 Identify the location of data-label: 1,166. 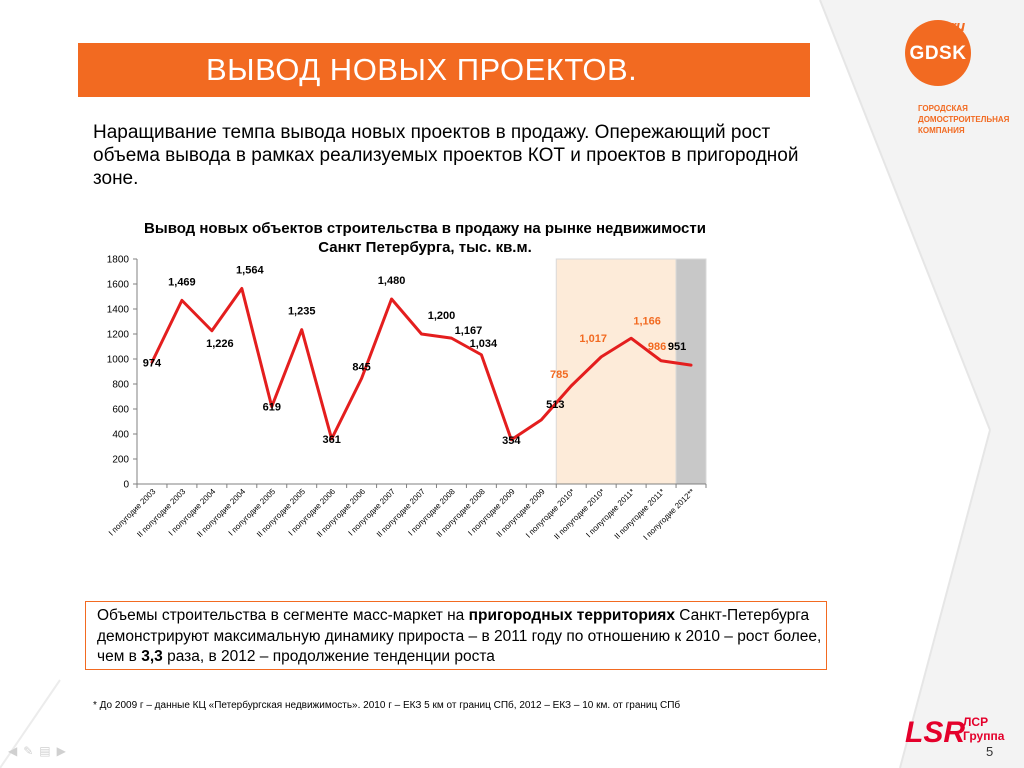
(647, 321).